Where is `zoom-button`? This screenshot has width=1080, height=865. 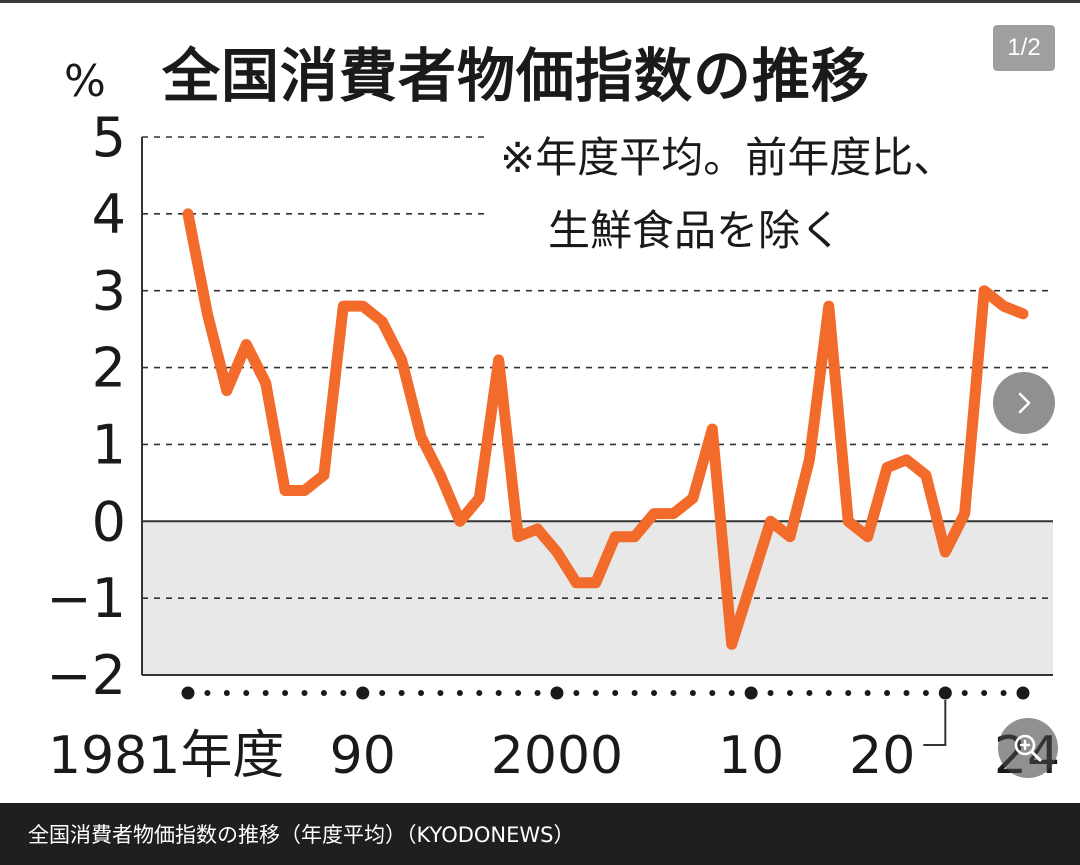
zoom-button is located at coordinates (1028, 748).